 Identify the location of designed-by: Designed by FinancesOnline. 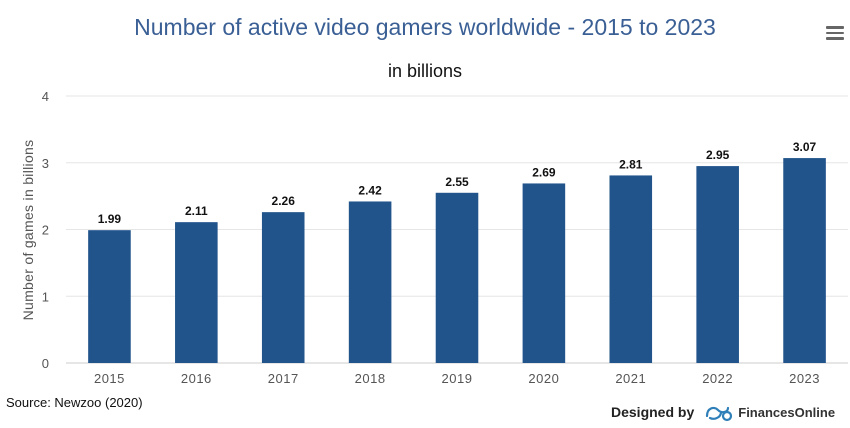
(723, 412).